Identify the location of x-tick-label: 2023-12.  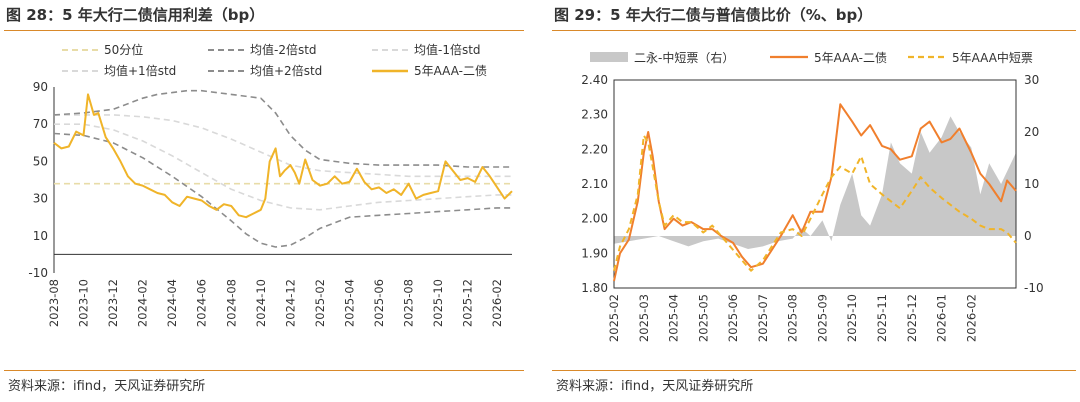
(113, 303).